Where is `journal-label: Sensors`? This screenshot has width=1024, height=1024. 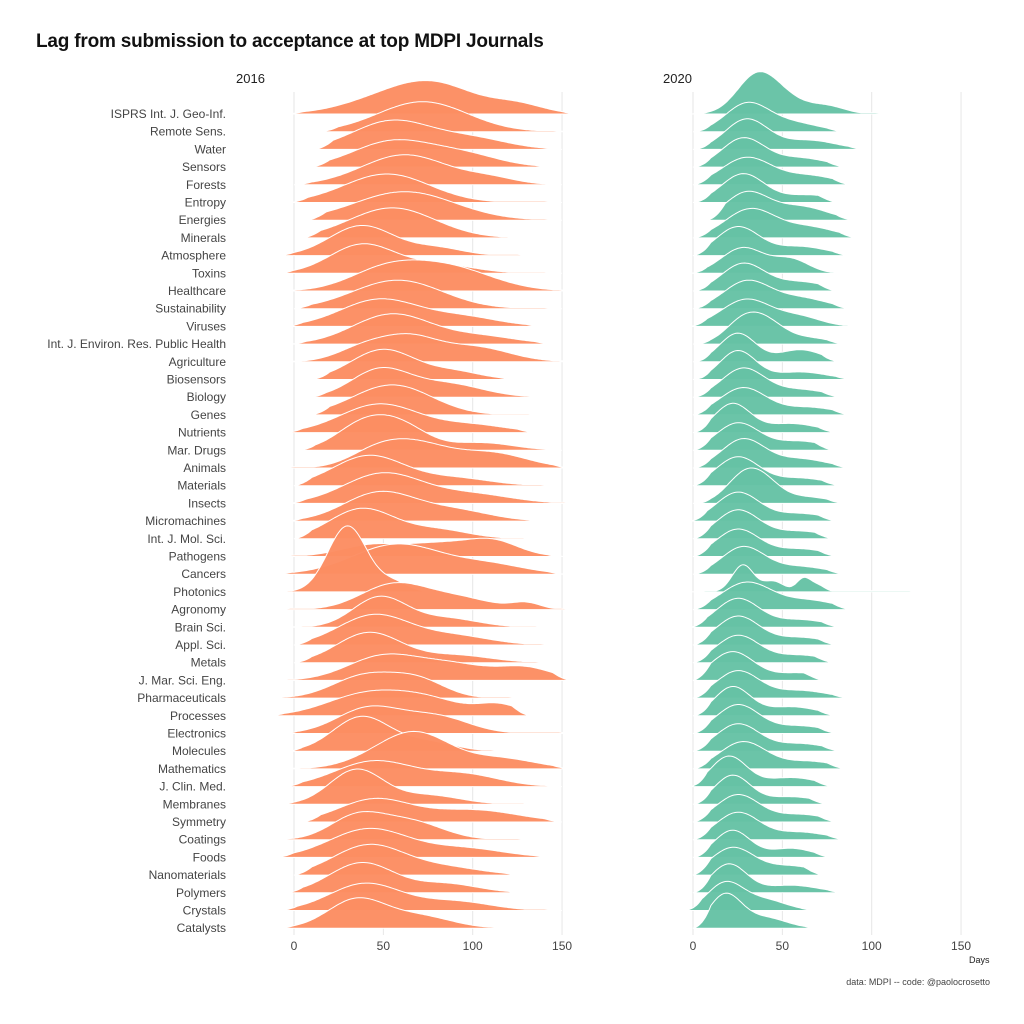 journal-label: Sensors is located at coordinates (204, 167).